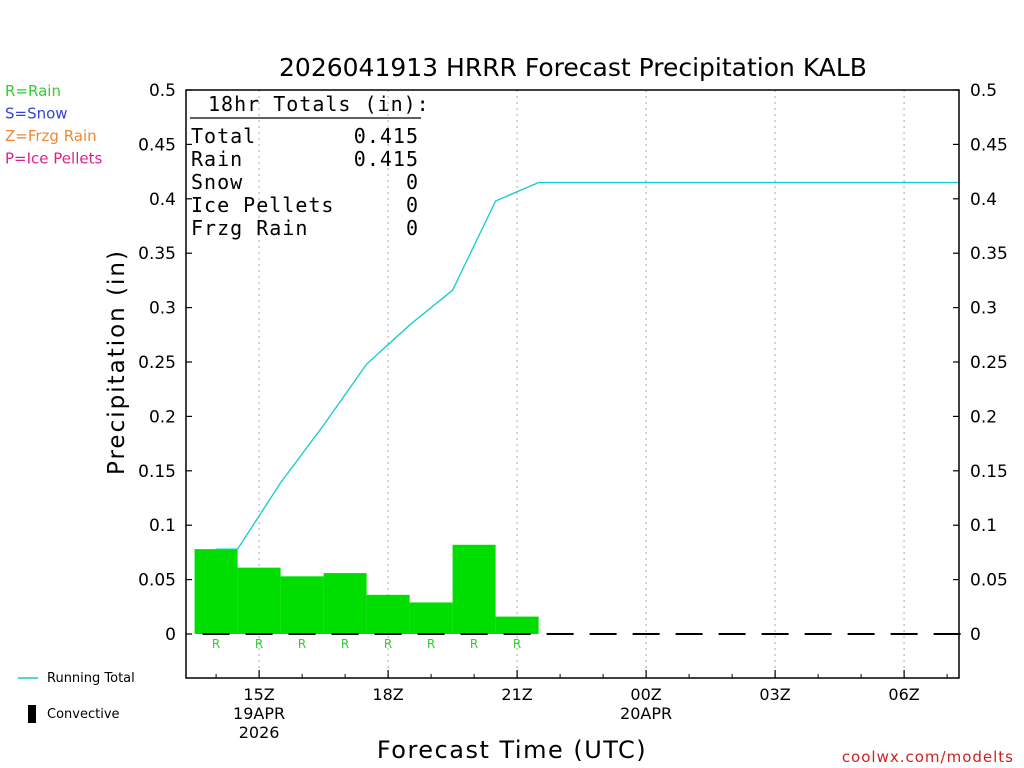 This screenshot has width=1024, height=768. What do you see at coordinates (51, 136) in the screenshot?
I see `legend-type-item: Z=Frzg Rain` at bounding box center [51, 136].